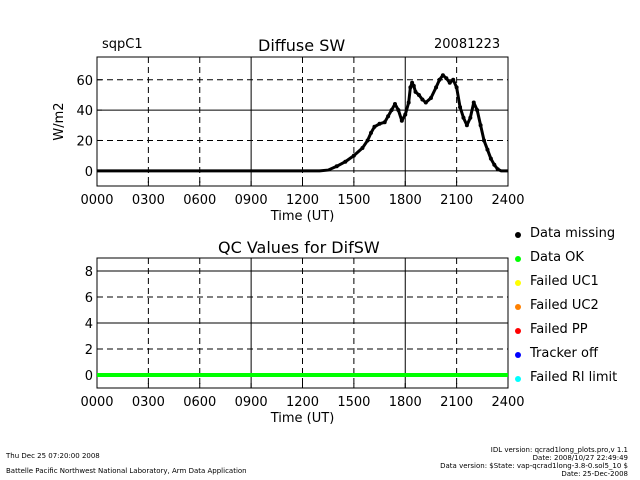 The height and width of the screenshot is (480, 640). I want to click on qc-chart-title: QC Values for DifSW, so click(299, 247).